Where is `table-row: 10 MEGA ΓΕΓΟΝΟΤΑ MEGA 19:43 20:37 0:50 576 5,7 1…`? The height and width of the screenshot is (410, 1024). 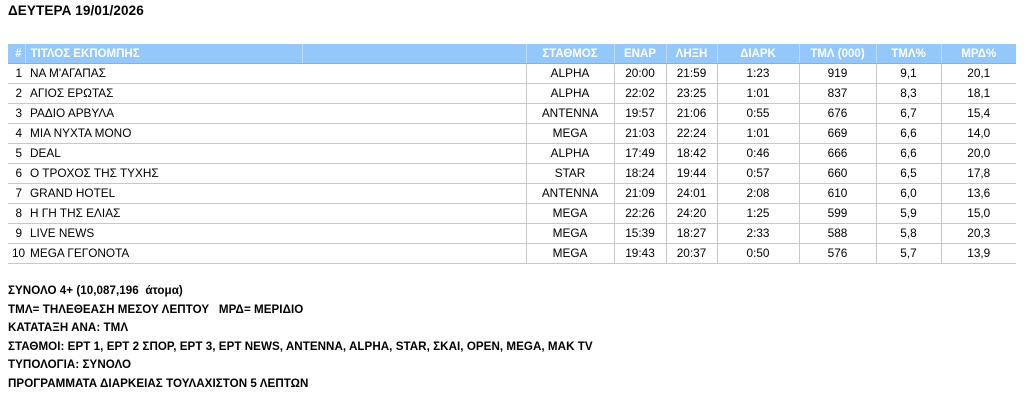
table-row: 10 MEGA ΓΕΓΟΝΟΤΑ MEGA 19:43 20:37 0:50 576 5,7 1… is located at coordinates (512, 253).